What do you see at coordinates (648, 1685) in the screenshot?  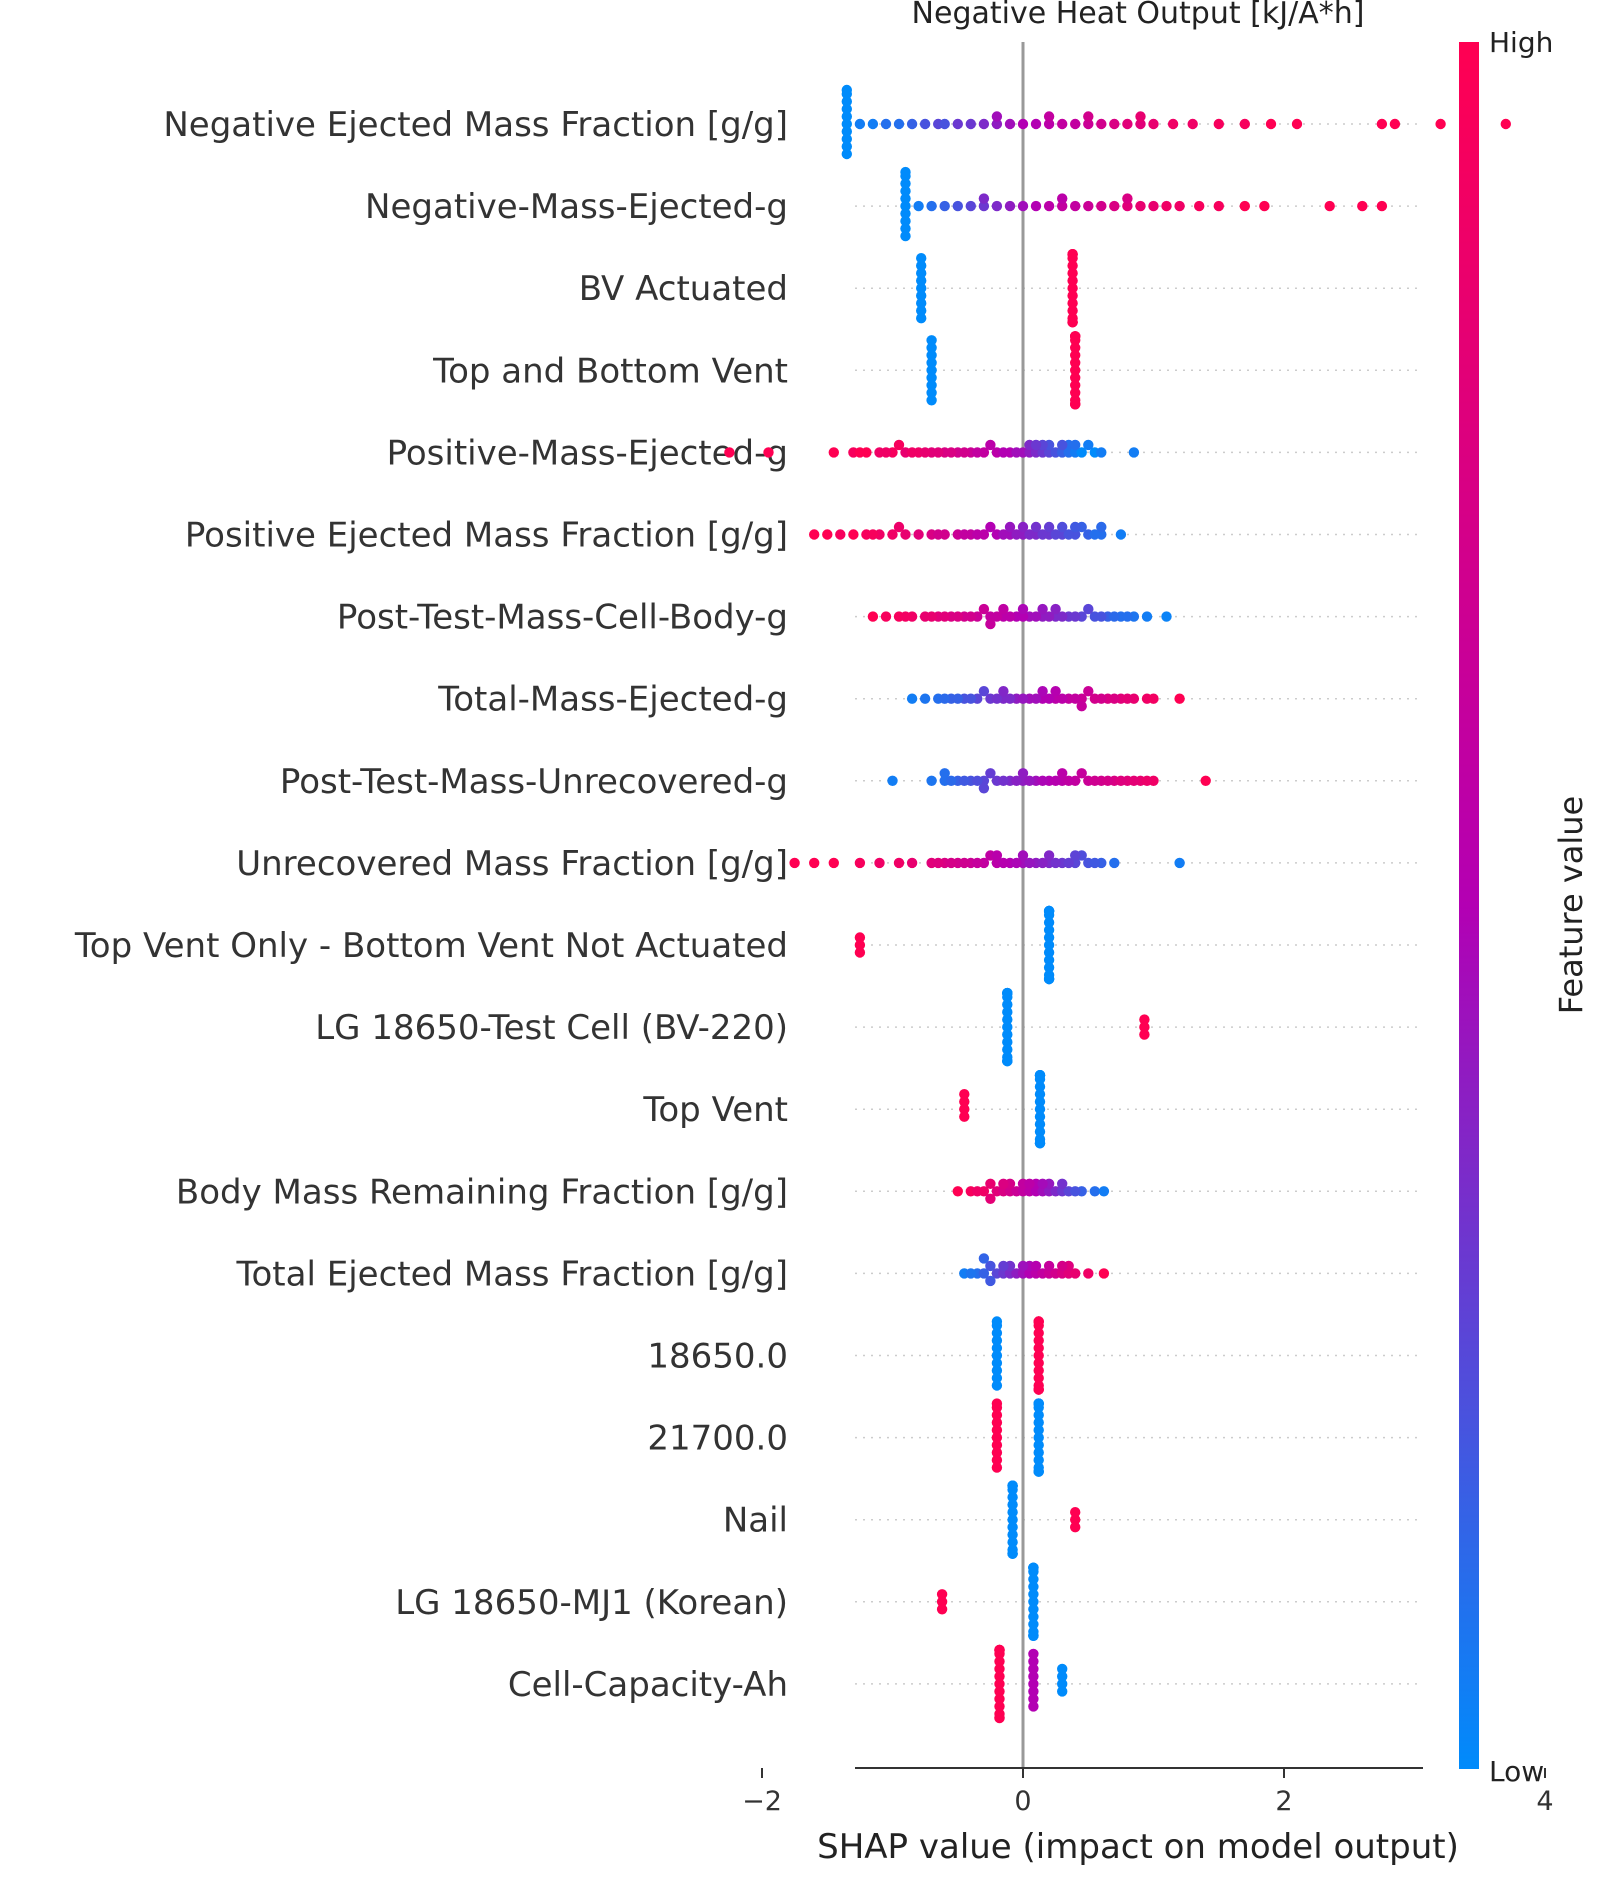 I see `feature-label: Cell-Capacity-Ah` at bounding box center [648, 1685].